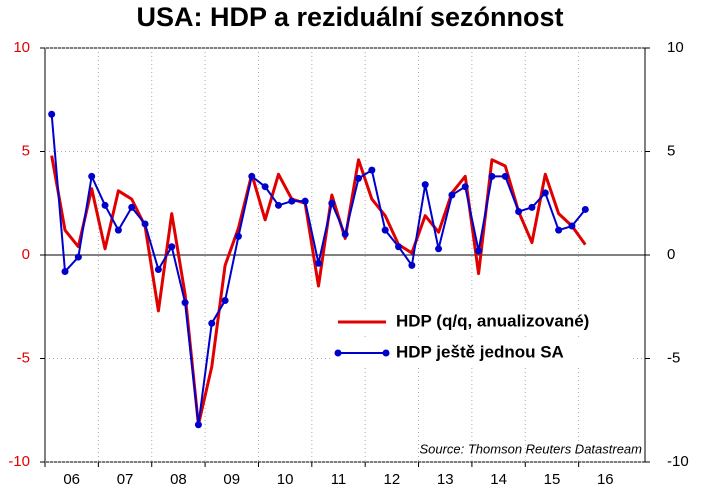  What do you see at coordinates (178, 479) in the screenshot?
I see `x-tick-label: 08` at bounding box center [178, 479].